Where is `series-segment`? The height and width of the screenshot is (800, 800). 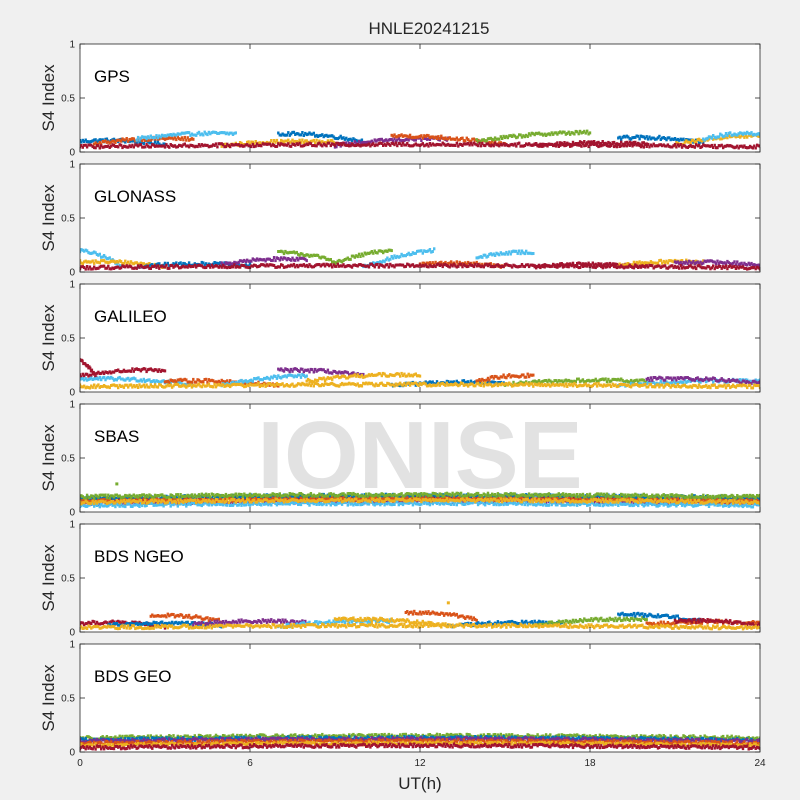
series-segment is located at coordinates (420, 145).